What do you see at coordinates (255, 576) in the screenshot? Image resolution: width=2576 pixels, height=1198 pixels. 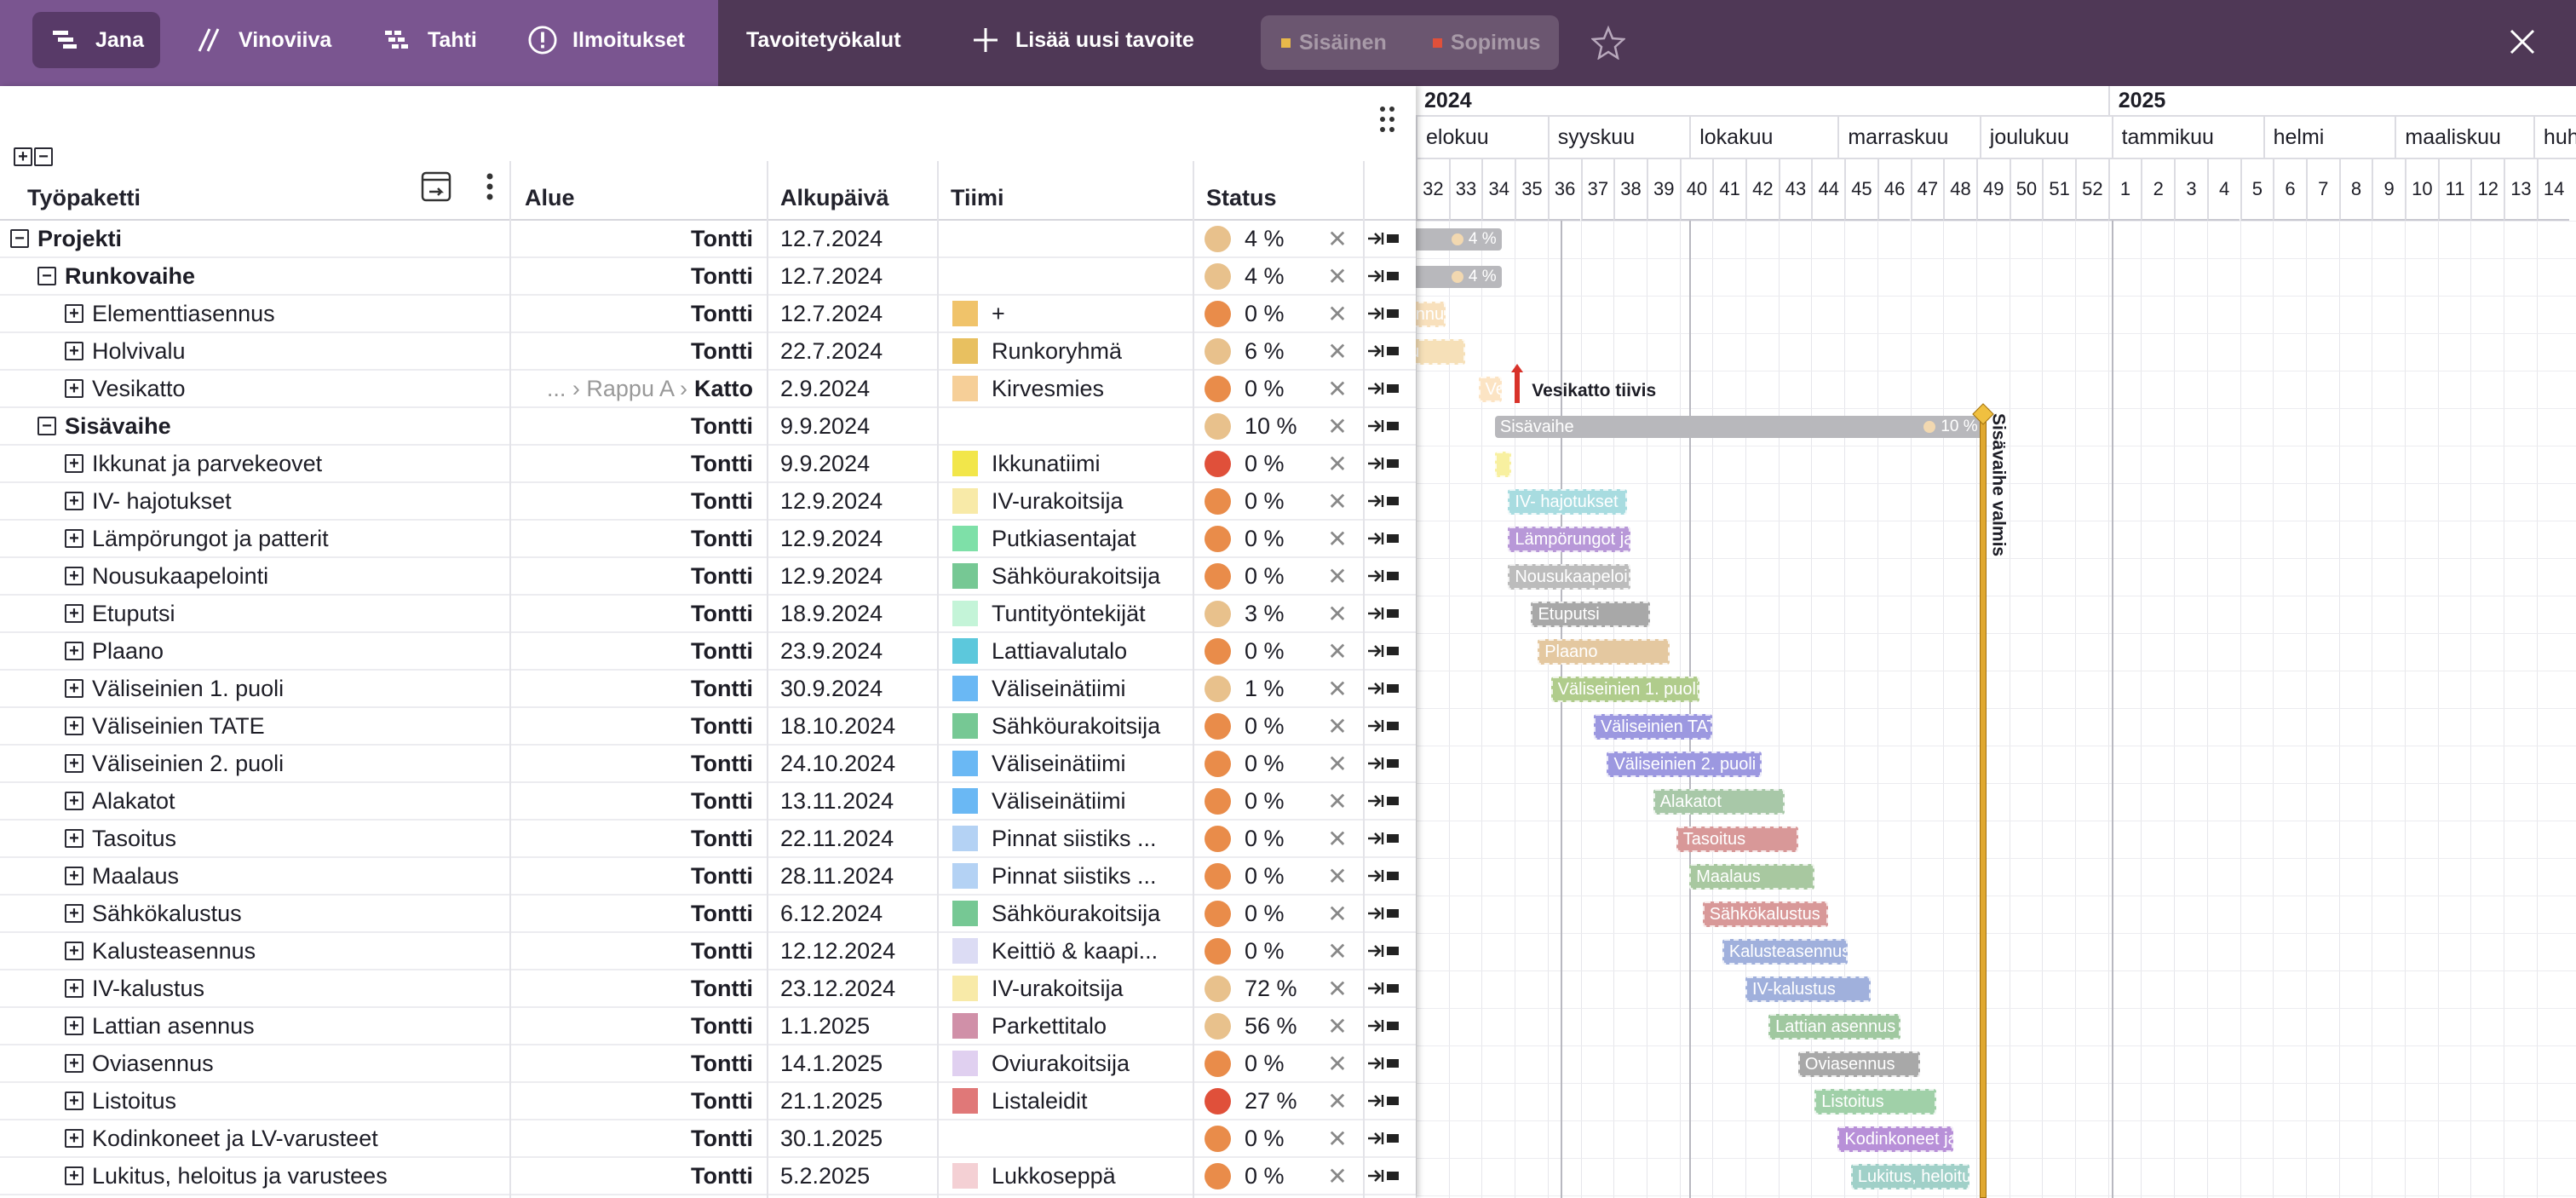 I see `task-name-cell: + Nousukaapelointi` at bounding box center [255, 576].